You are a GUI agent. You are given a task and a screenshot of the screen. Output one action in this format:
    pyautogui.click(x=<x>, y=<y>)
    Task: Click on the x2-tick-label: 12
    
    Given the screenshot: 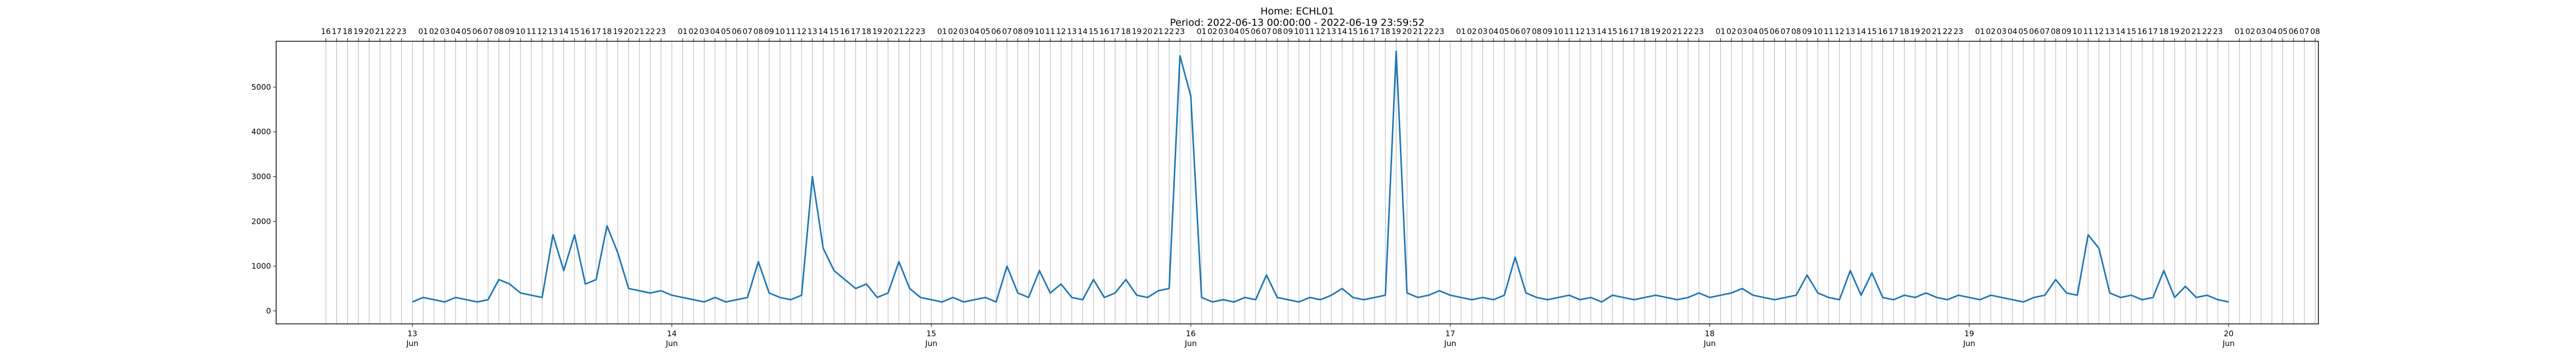 What is the action you would take?
    pyautogui.click(x=801, y=31)
    